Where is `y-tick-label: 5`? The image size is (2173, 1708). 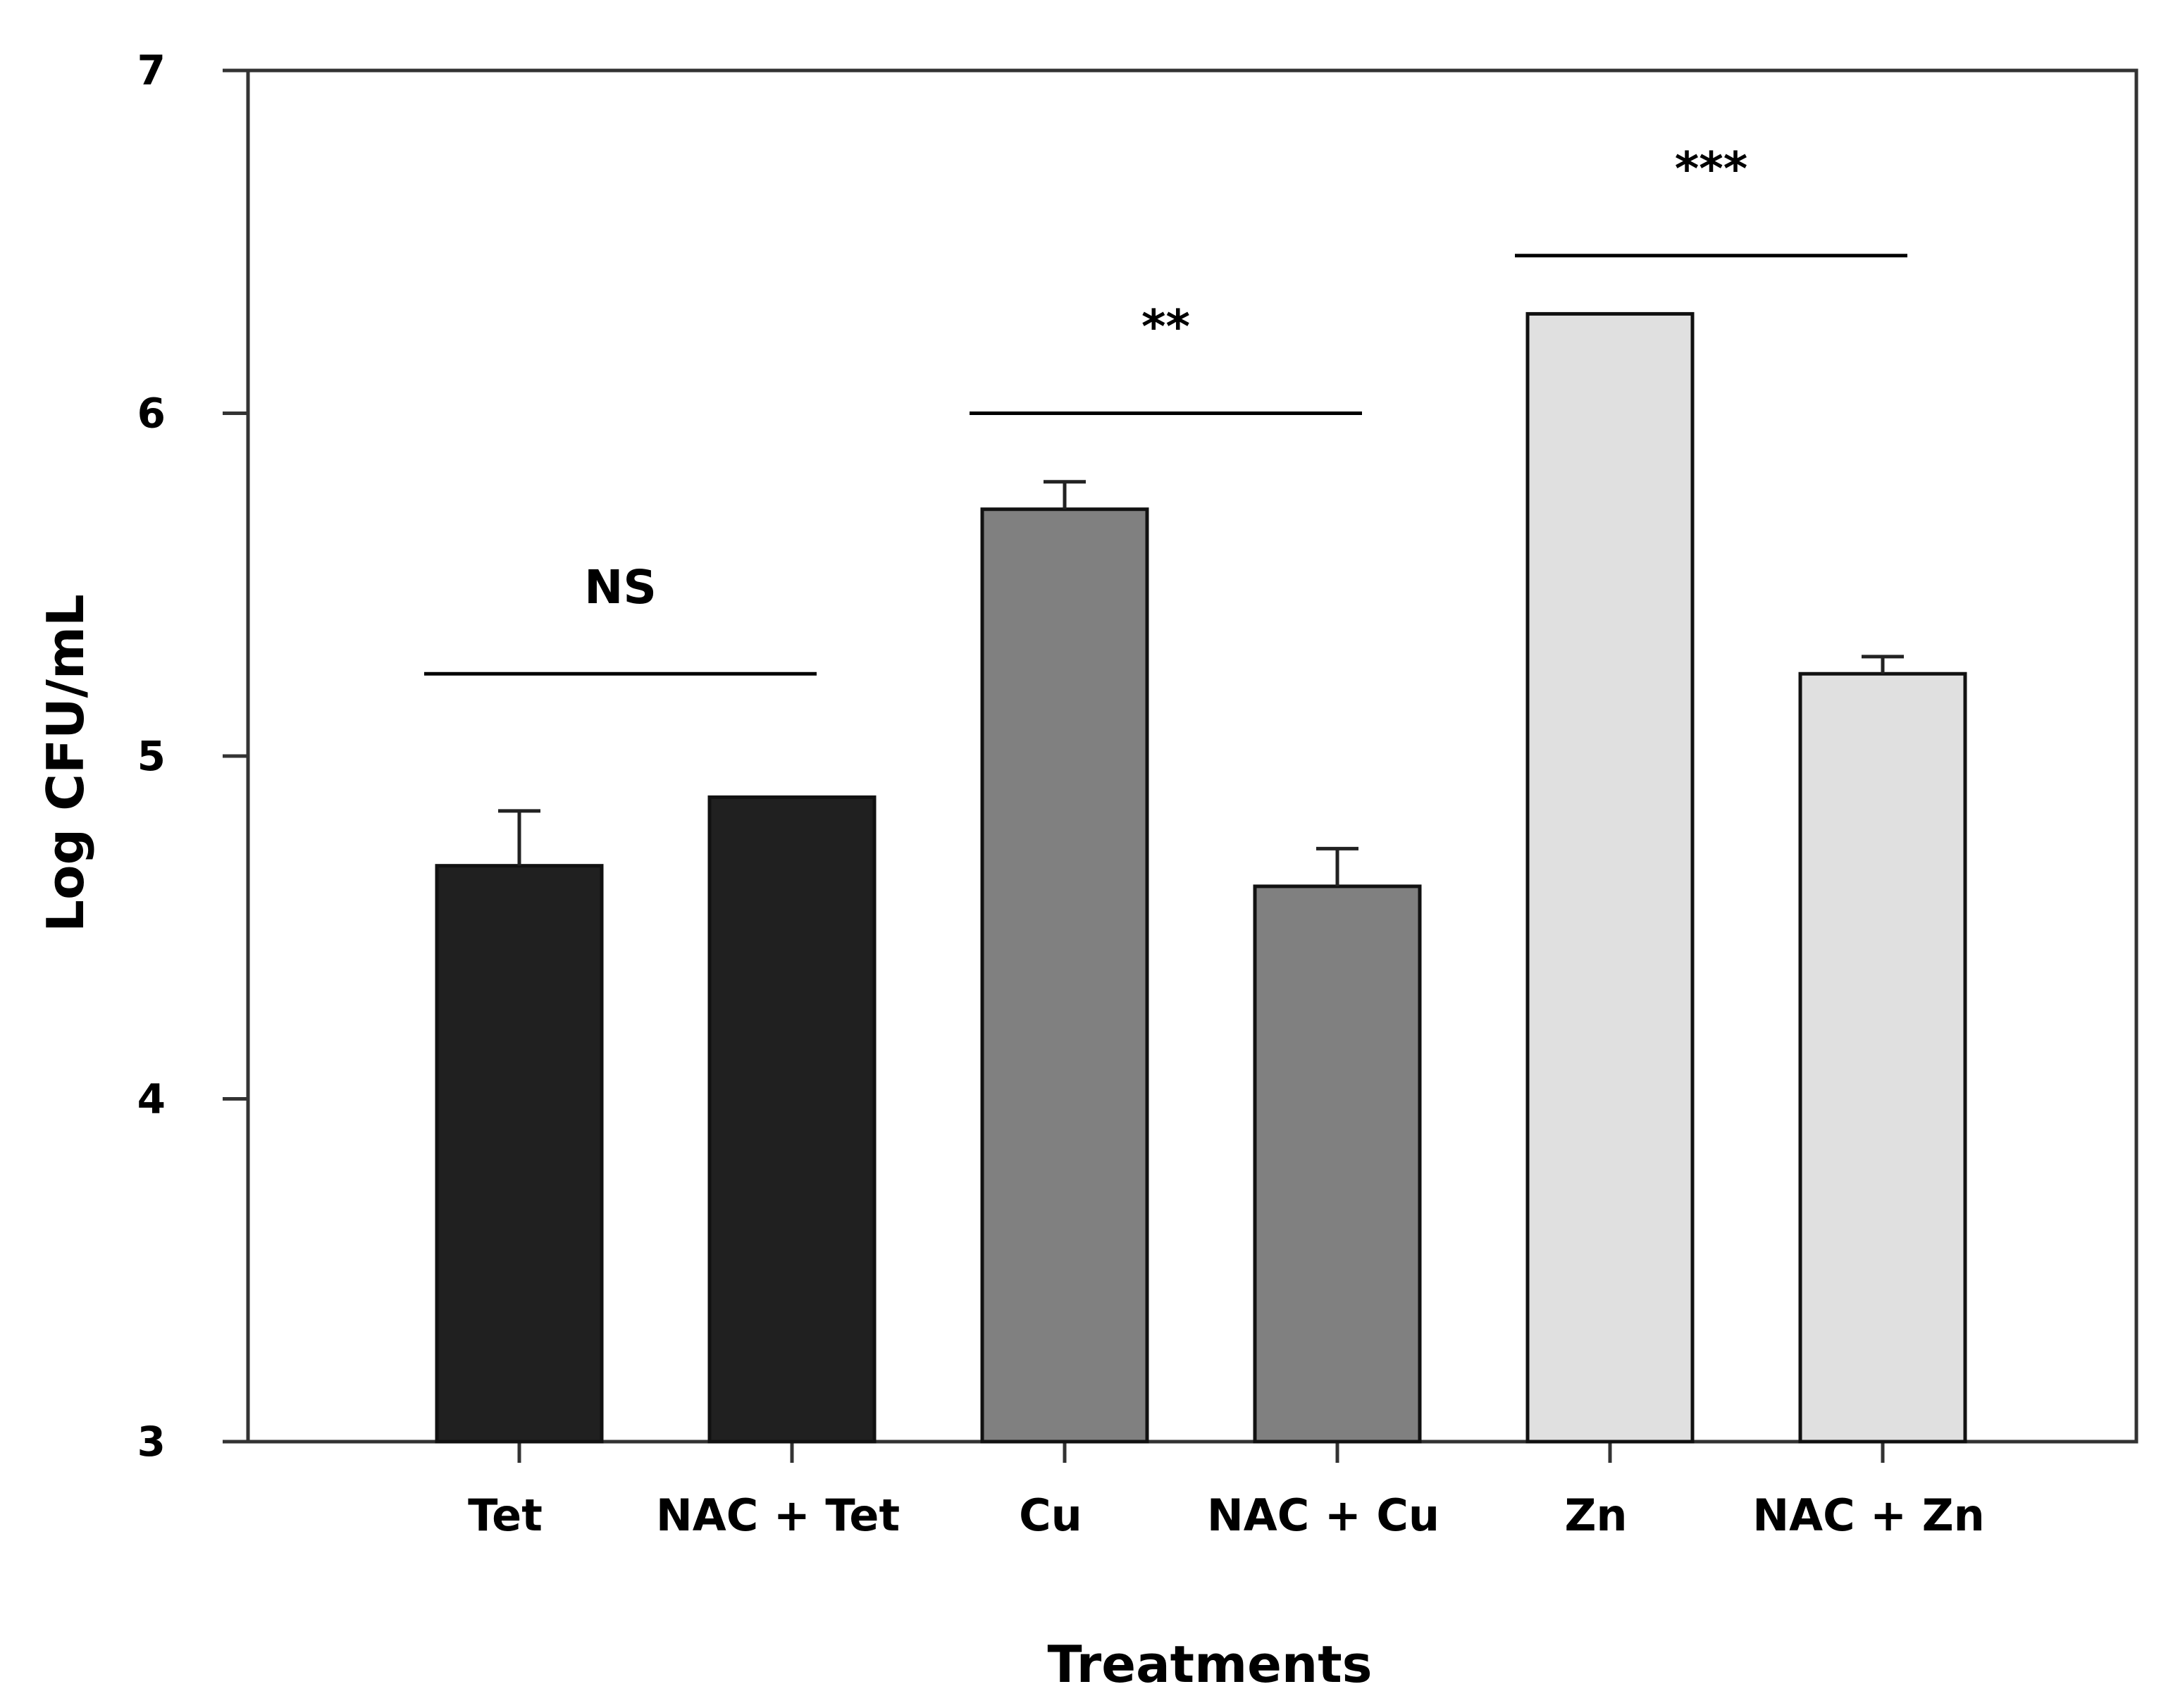 y-tick-label: 5 is located at coordinates (151, 756).